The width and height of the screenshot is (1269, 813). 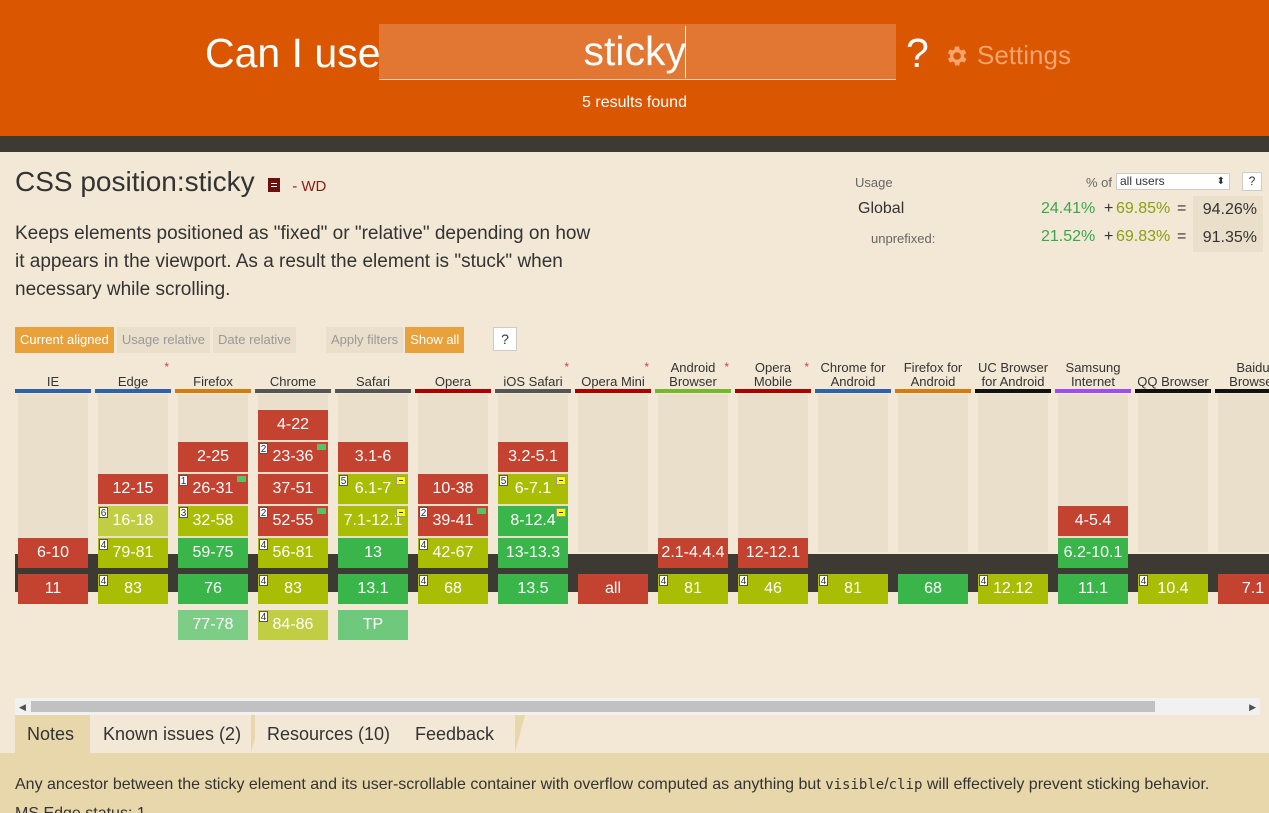 I want to click on spec-status: - WD, so click(x=309, y=186).